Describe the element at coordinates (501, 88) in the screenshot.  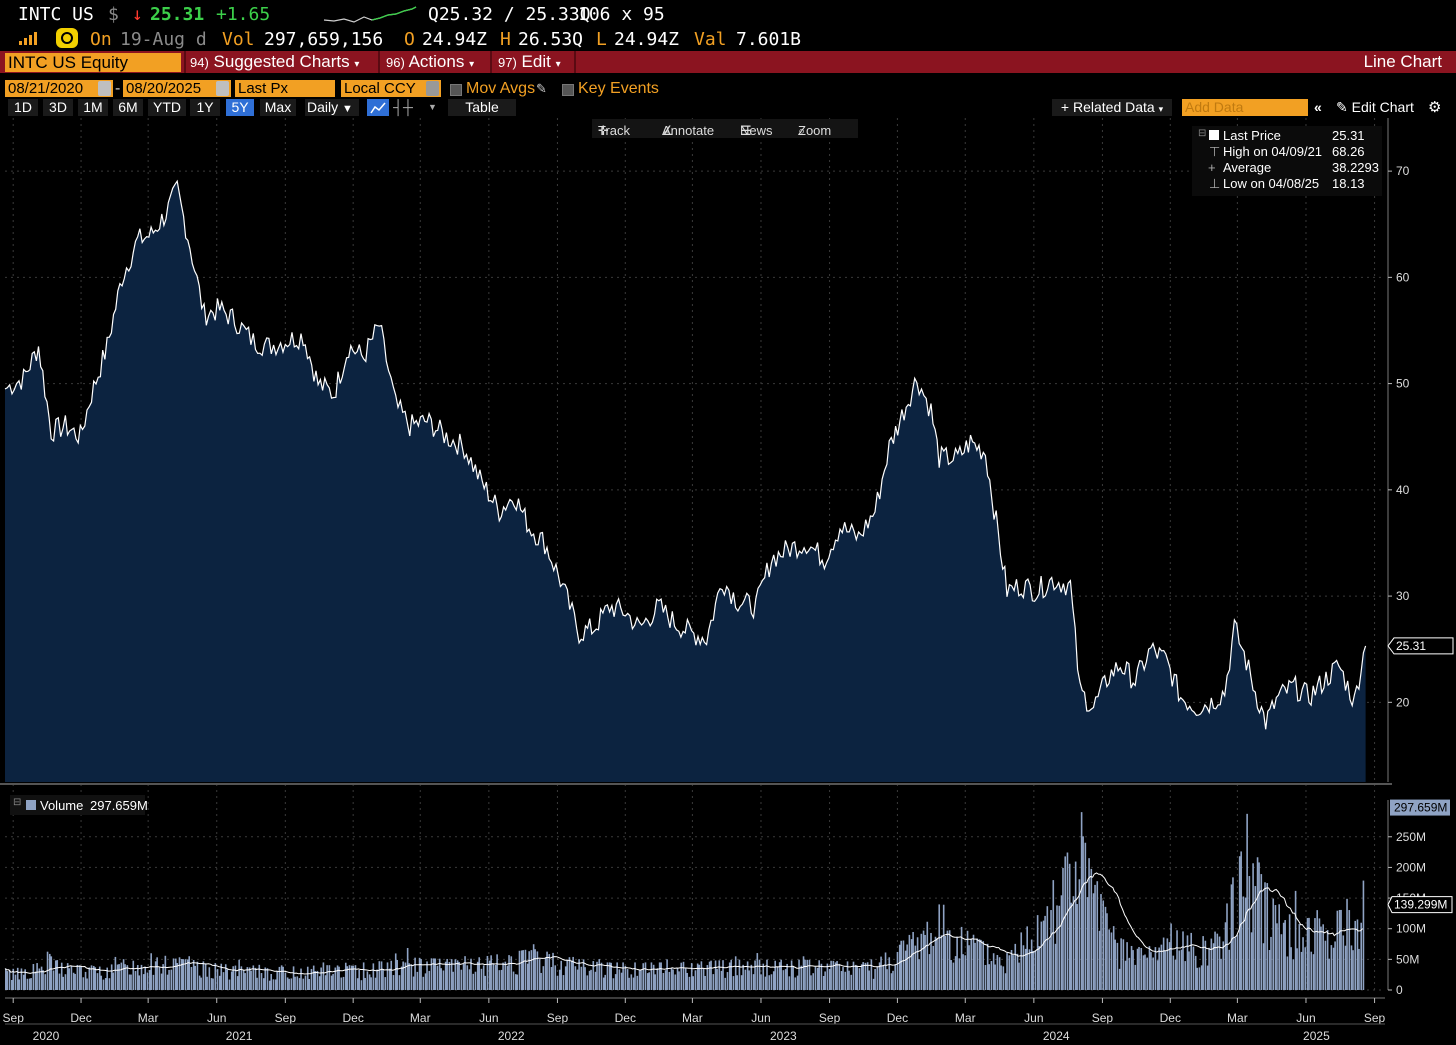
I see `mov-avgs-label: Mov Avgs` at that location.